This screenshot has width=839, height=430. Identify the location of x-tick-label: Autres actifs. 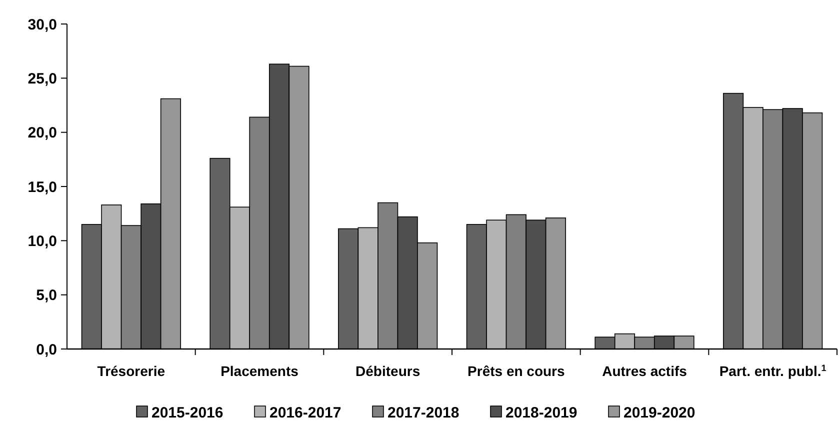
(645, 371).